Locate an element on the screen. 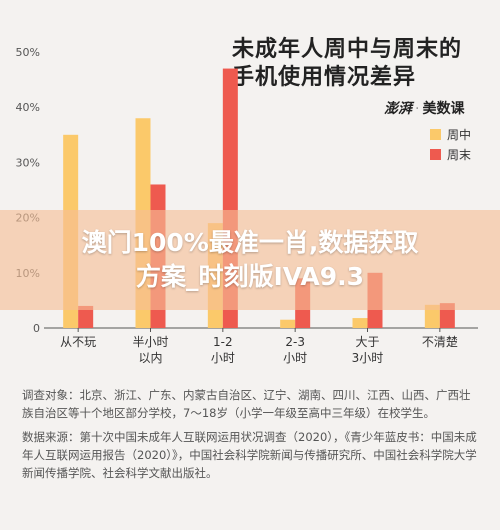 The image size is (500, 530). overlay-text-line-1: 澳门100%最准一肖,数据获取 is located at coordinates (250, 242).